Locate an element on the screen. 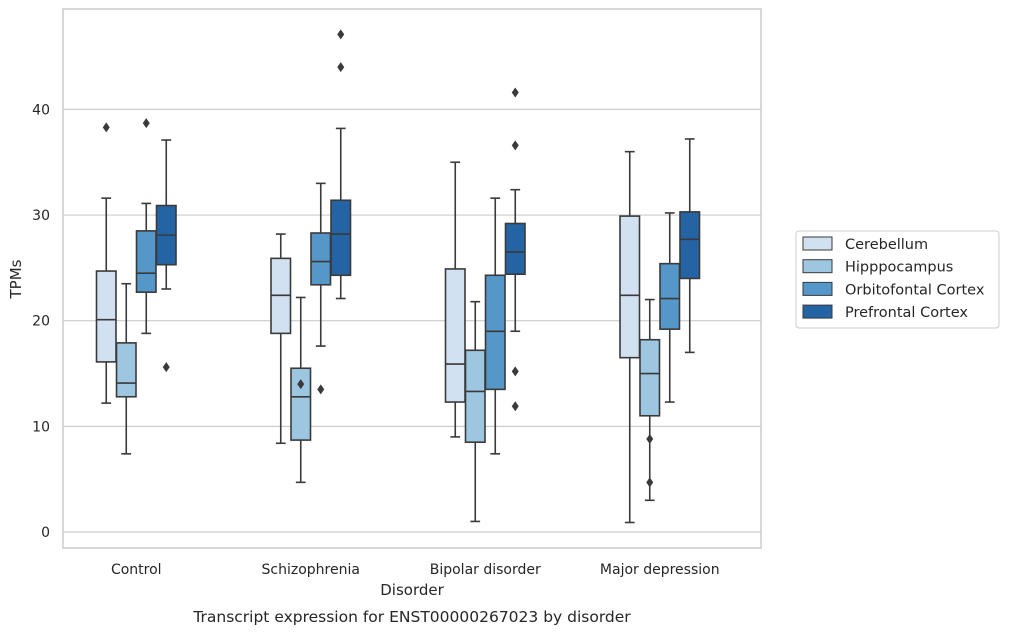 This screenshot has width=1009, height=634. y-tick-label: 40 is located at coordinates (41, 110).